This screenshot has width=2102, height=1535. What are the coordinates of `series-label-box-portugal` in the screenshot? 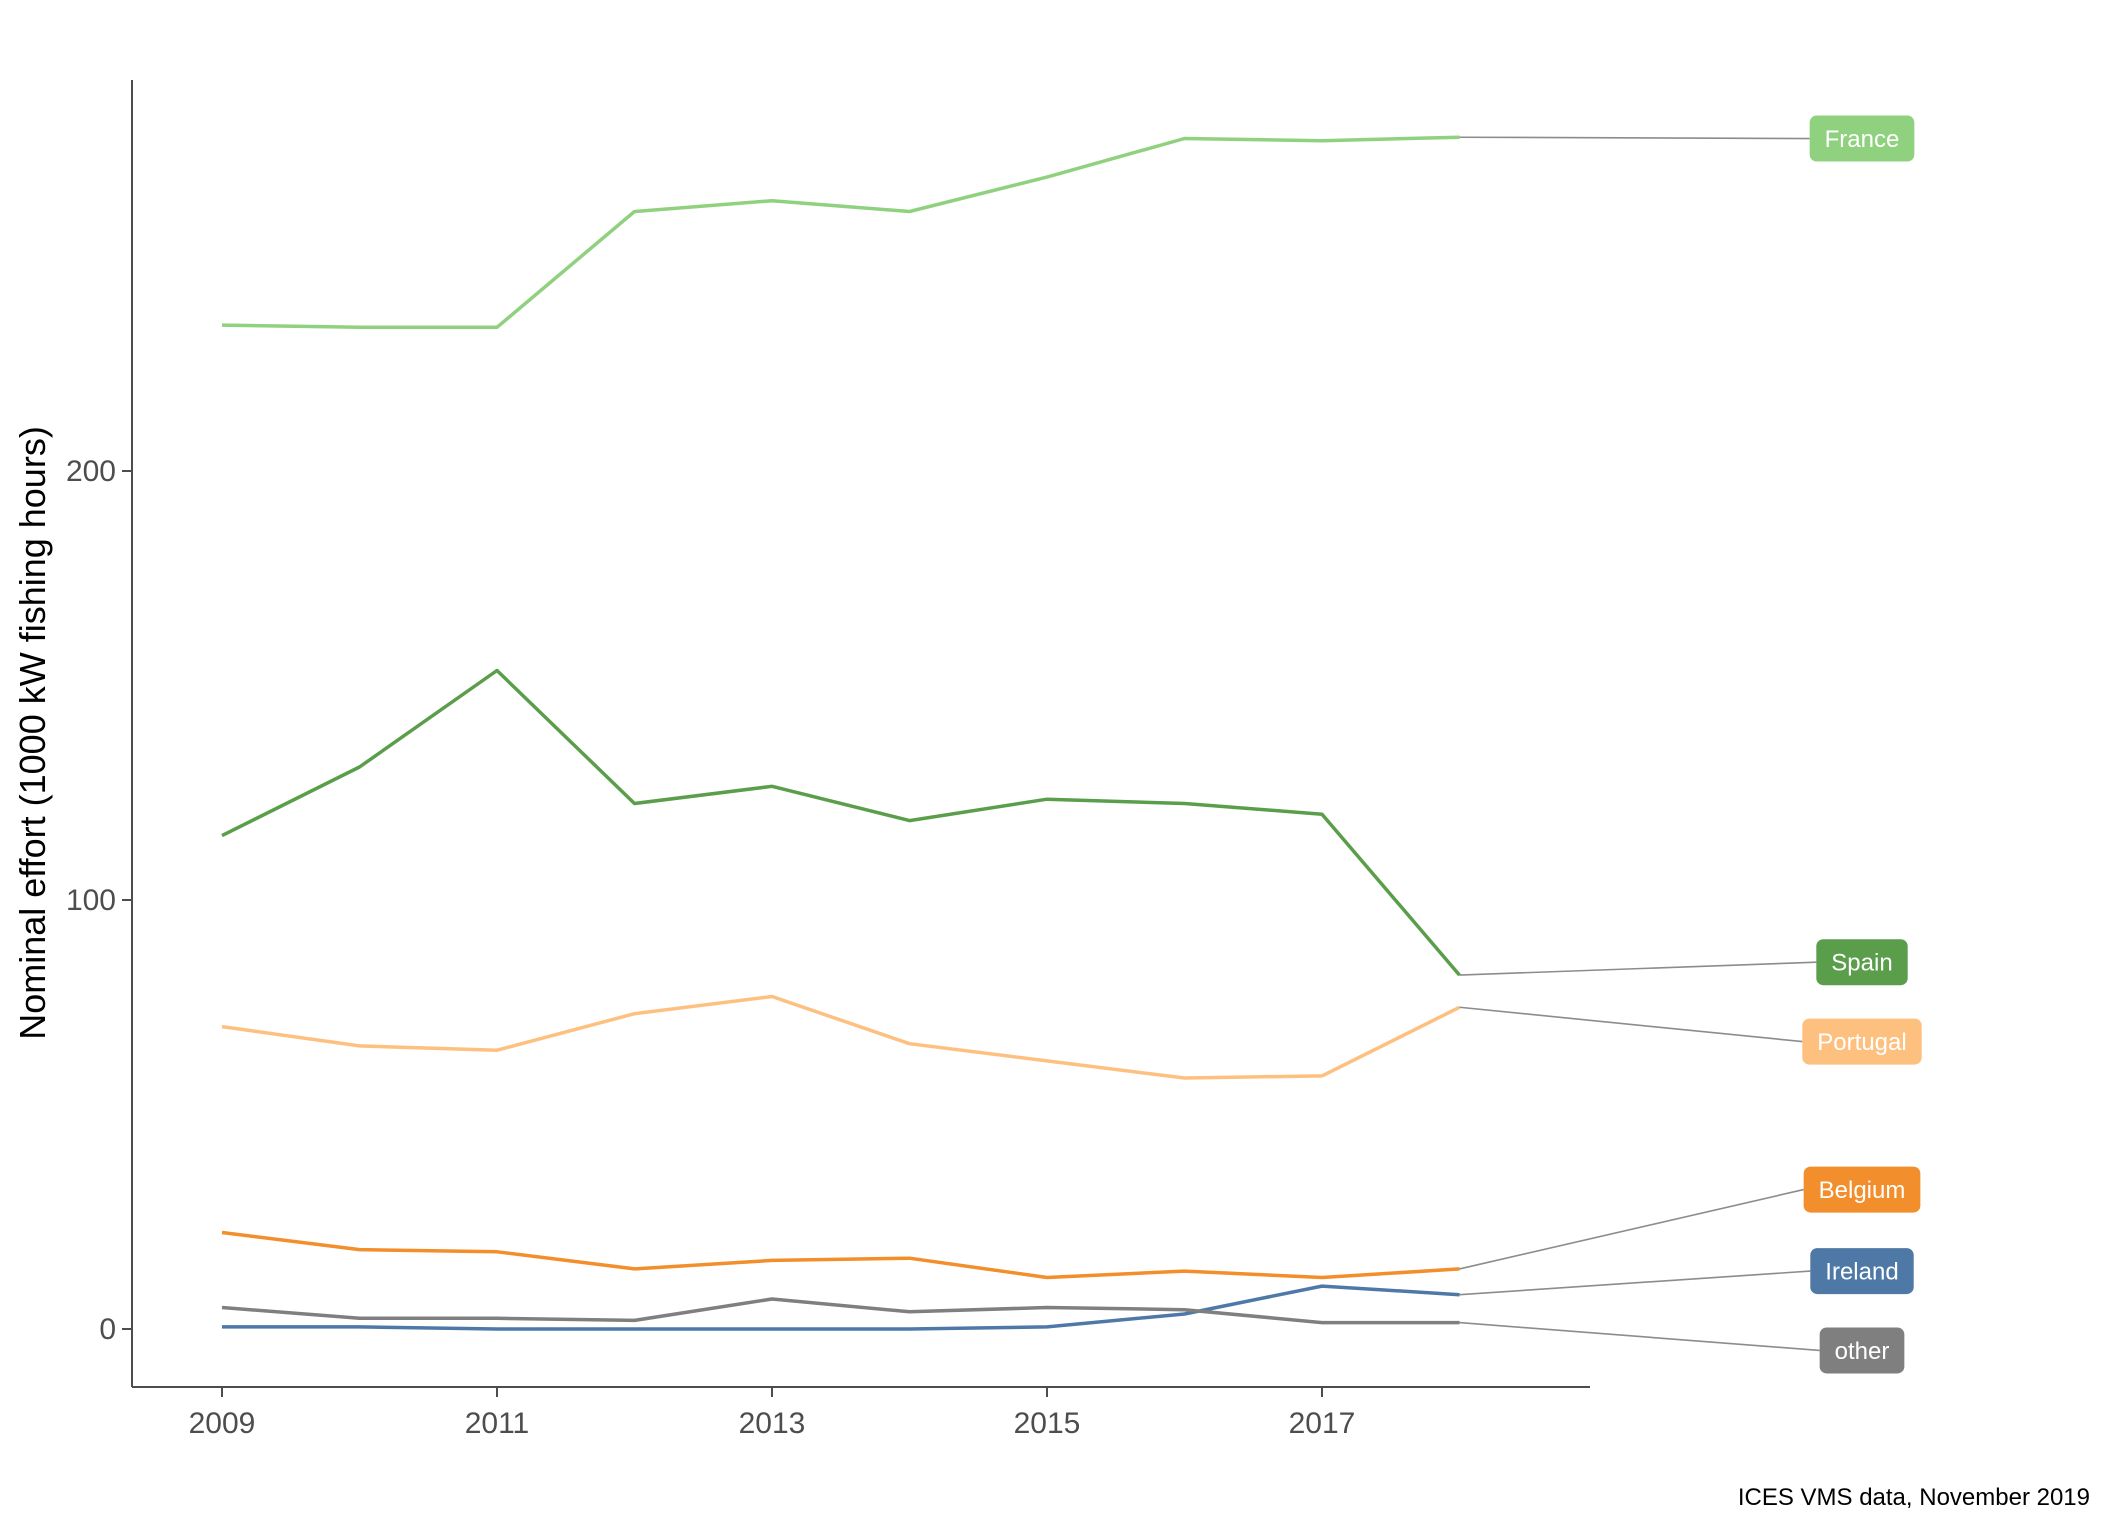 It's located at (1862, 1041).